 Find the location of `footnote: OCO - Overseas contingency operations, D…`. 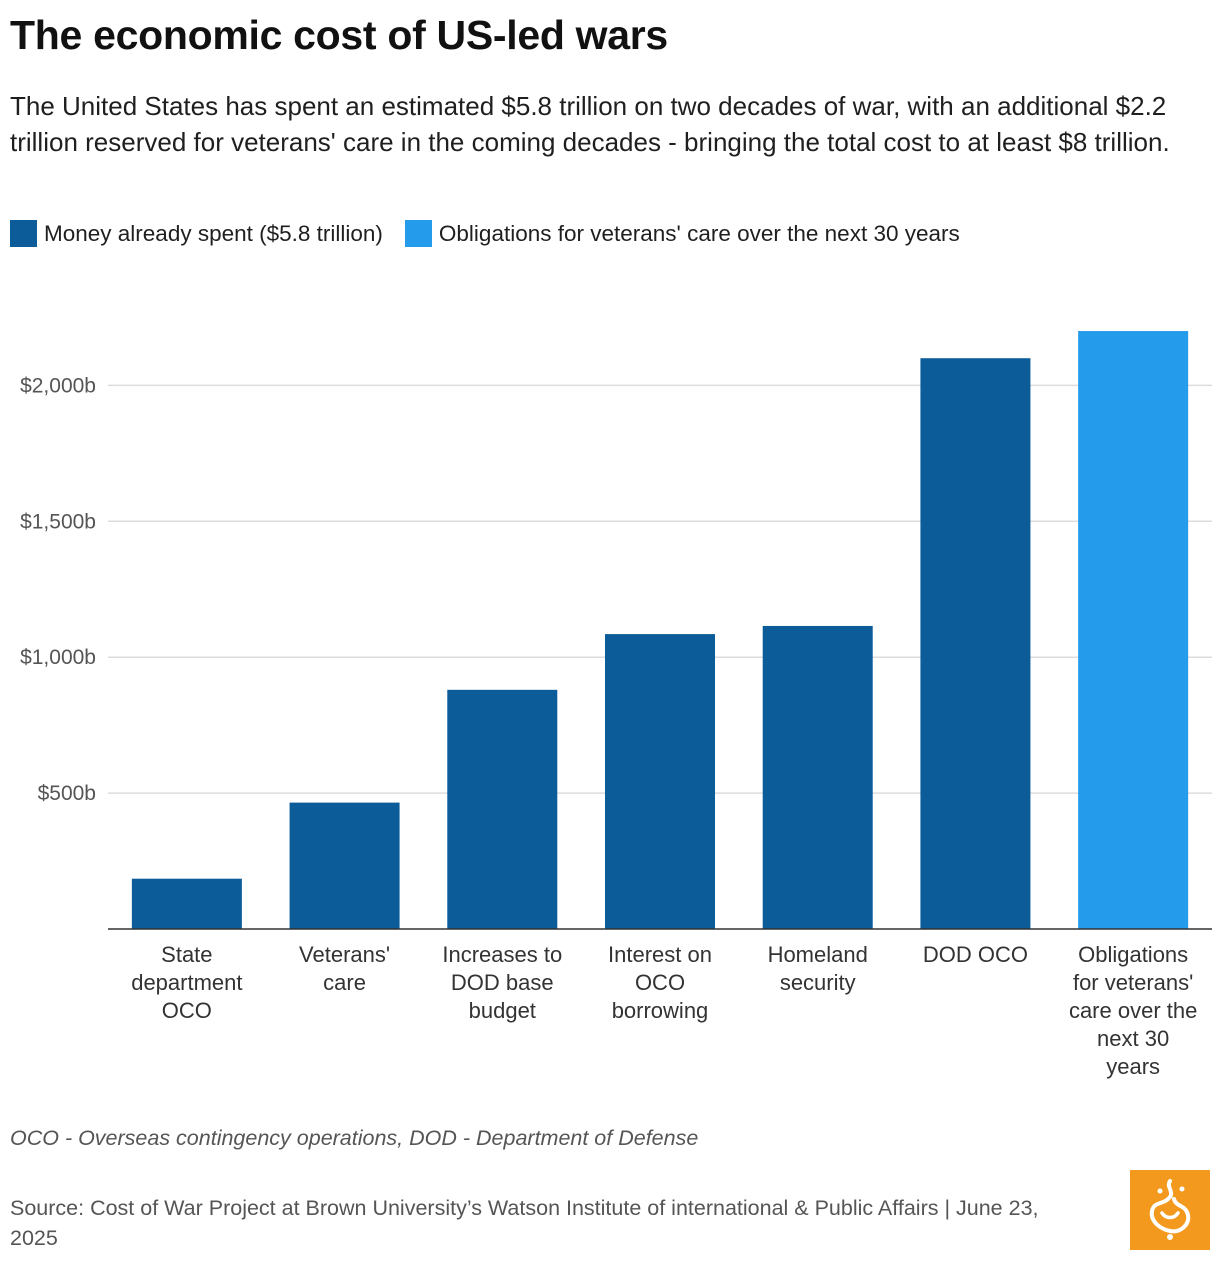

footnote: OCO - Overseas contingency operations, D… is located at coordinates (354, 1138).